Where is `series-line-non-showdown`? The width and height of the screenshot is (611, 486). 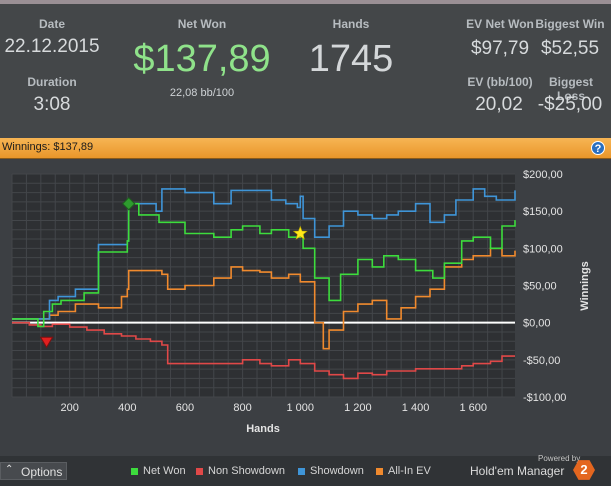
series-line-non-showdown is located at coordinates (263, 350).